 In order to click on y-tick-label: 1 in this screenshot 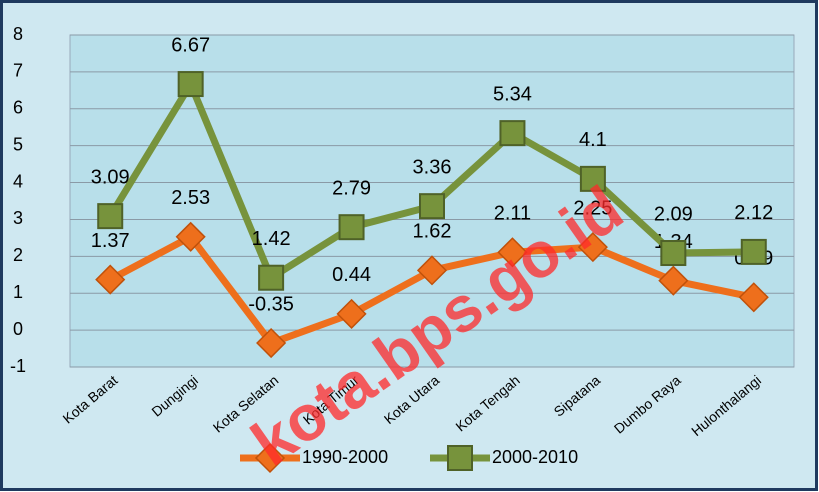, I will do `click(18, 292)`.